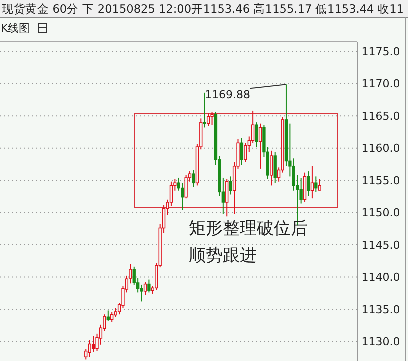 Image resolution: width=408 pixels, height=361 pixels. Describe the element at coordinates (248, 229) in the screenshot. I see `annotation: 矩形整理破位后` at that location.